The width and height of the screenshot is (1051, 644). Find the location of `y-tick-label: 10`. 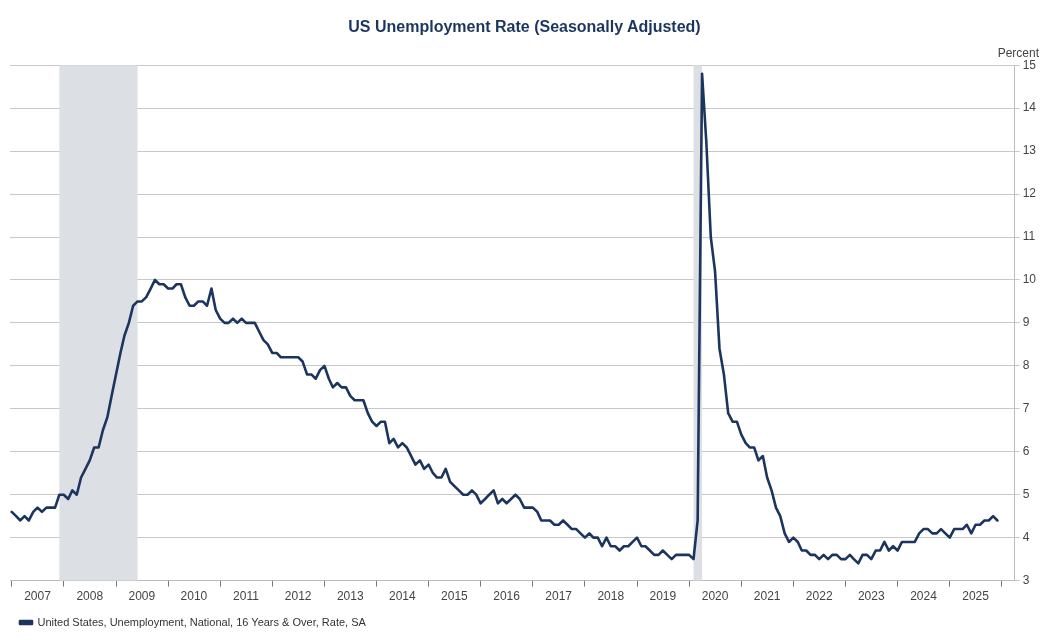

y-tick-label: 10 is located at coordinates (1029, 279).